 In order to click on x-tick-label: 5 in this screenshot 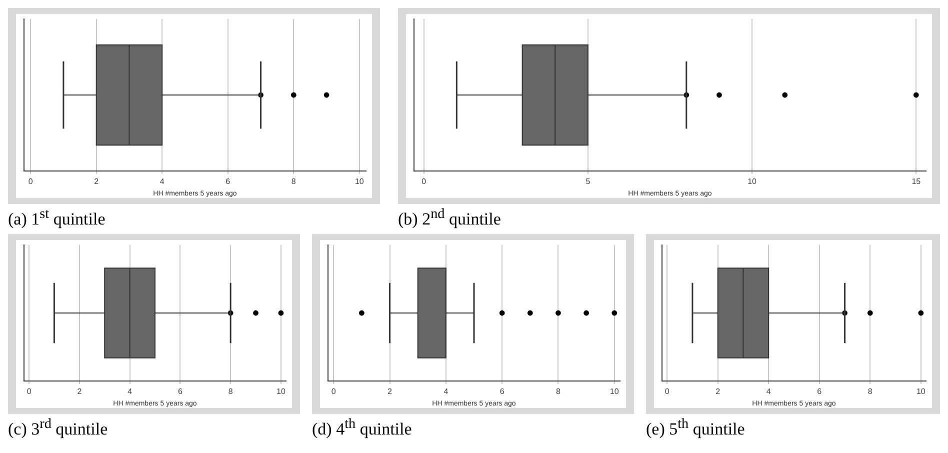, I will do `click(588, 181)`.